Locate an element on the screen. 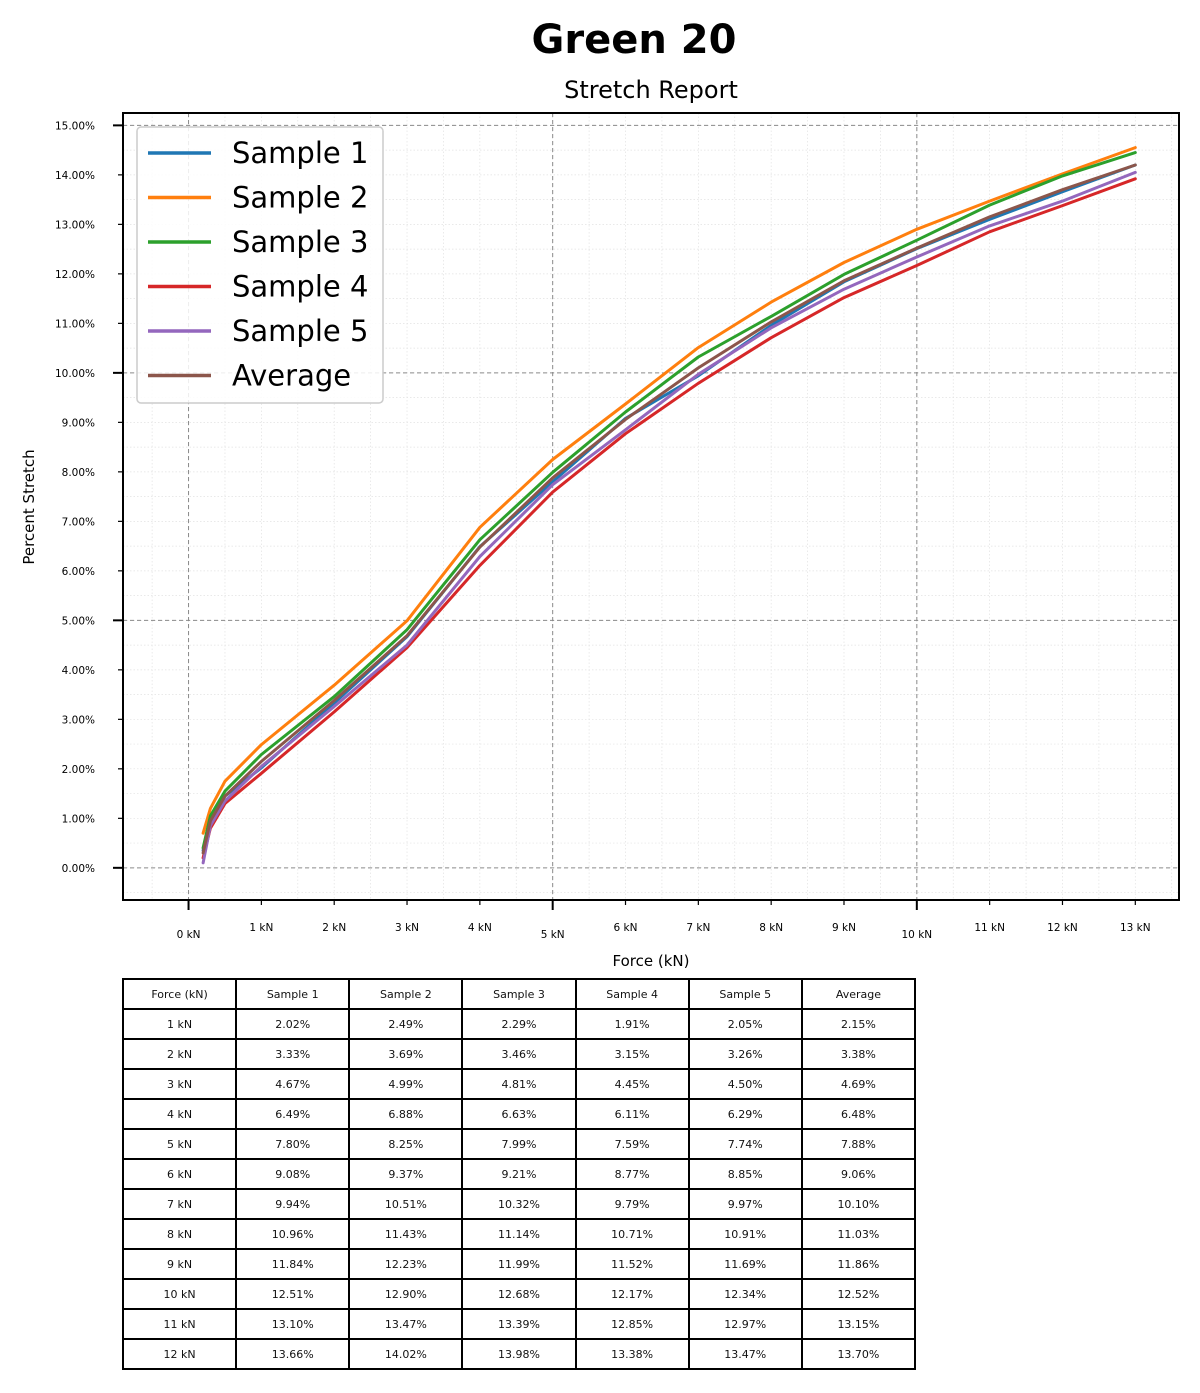 This screenshot has width=1200, height=1393. table-cell: 2.05% is located at coordinates (745, 1024).